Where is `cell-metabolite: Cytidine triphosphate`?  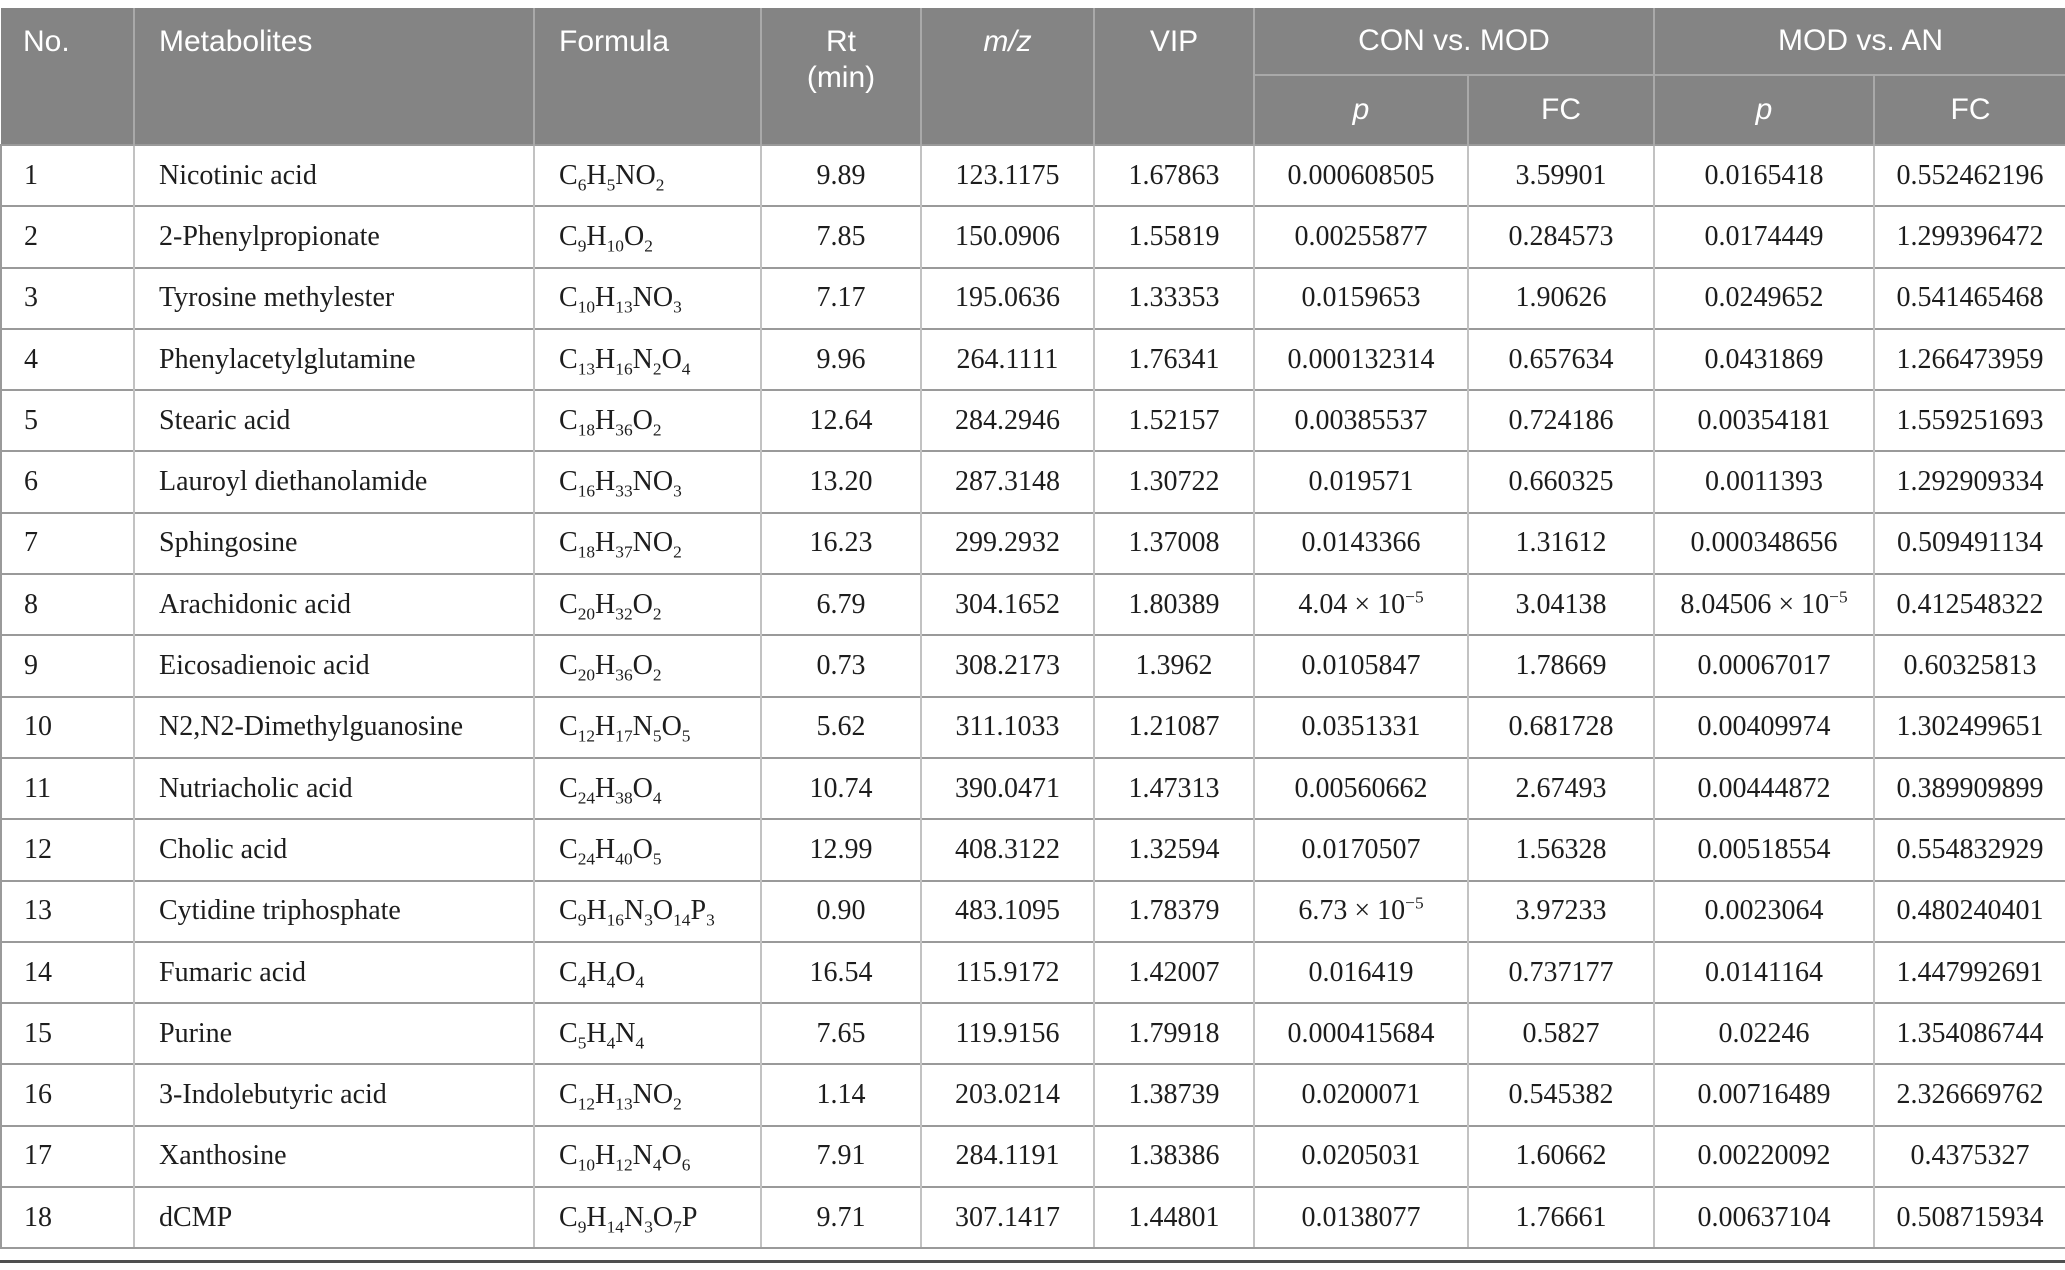 cell-metabolite: Cytidine triphosphate is located at coordinates (334, 910).